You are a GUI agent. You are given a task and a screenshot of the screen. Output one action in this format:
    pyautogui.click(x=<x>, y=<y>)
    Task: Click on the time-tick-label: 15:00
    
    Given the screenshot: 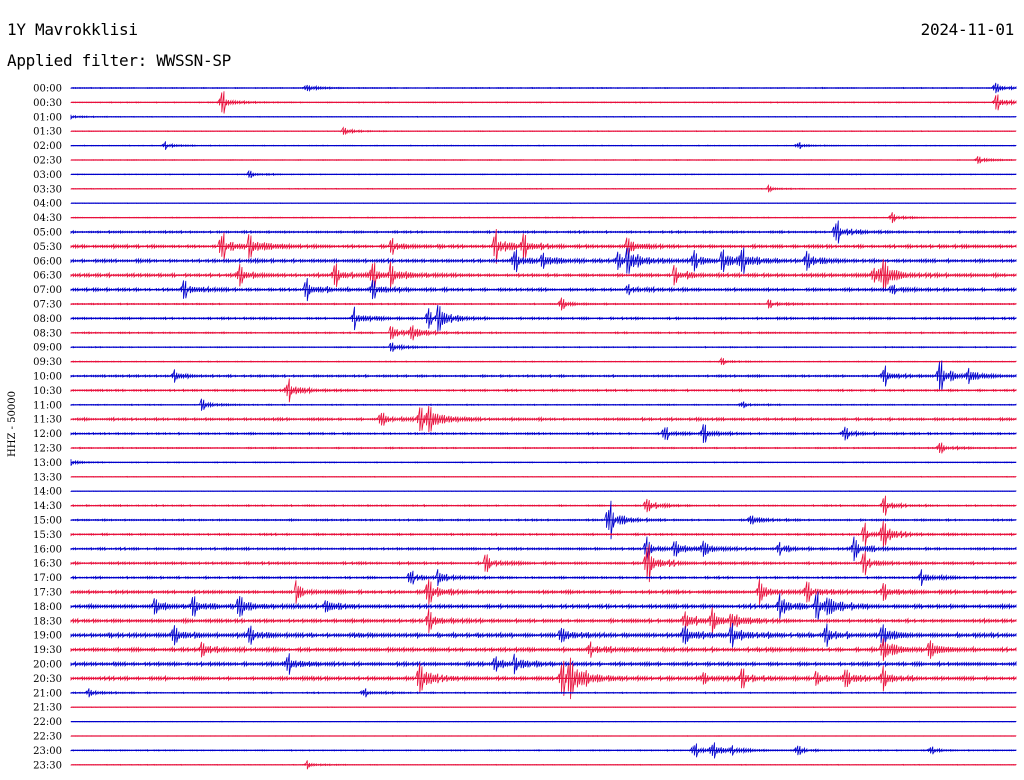 What is the action you would take?
    pyautogui.click(x=47, y=521)
    